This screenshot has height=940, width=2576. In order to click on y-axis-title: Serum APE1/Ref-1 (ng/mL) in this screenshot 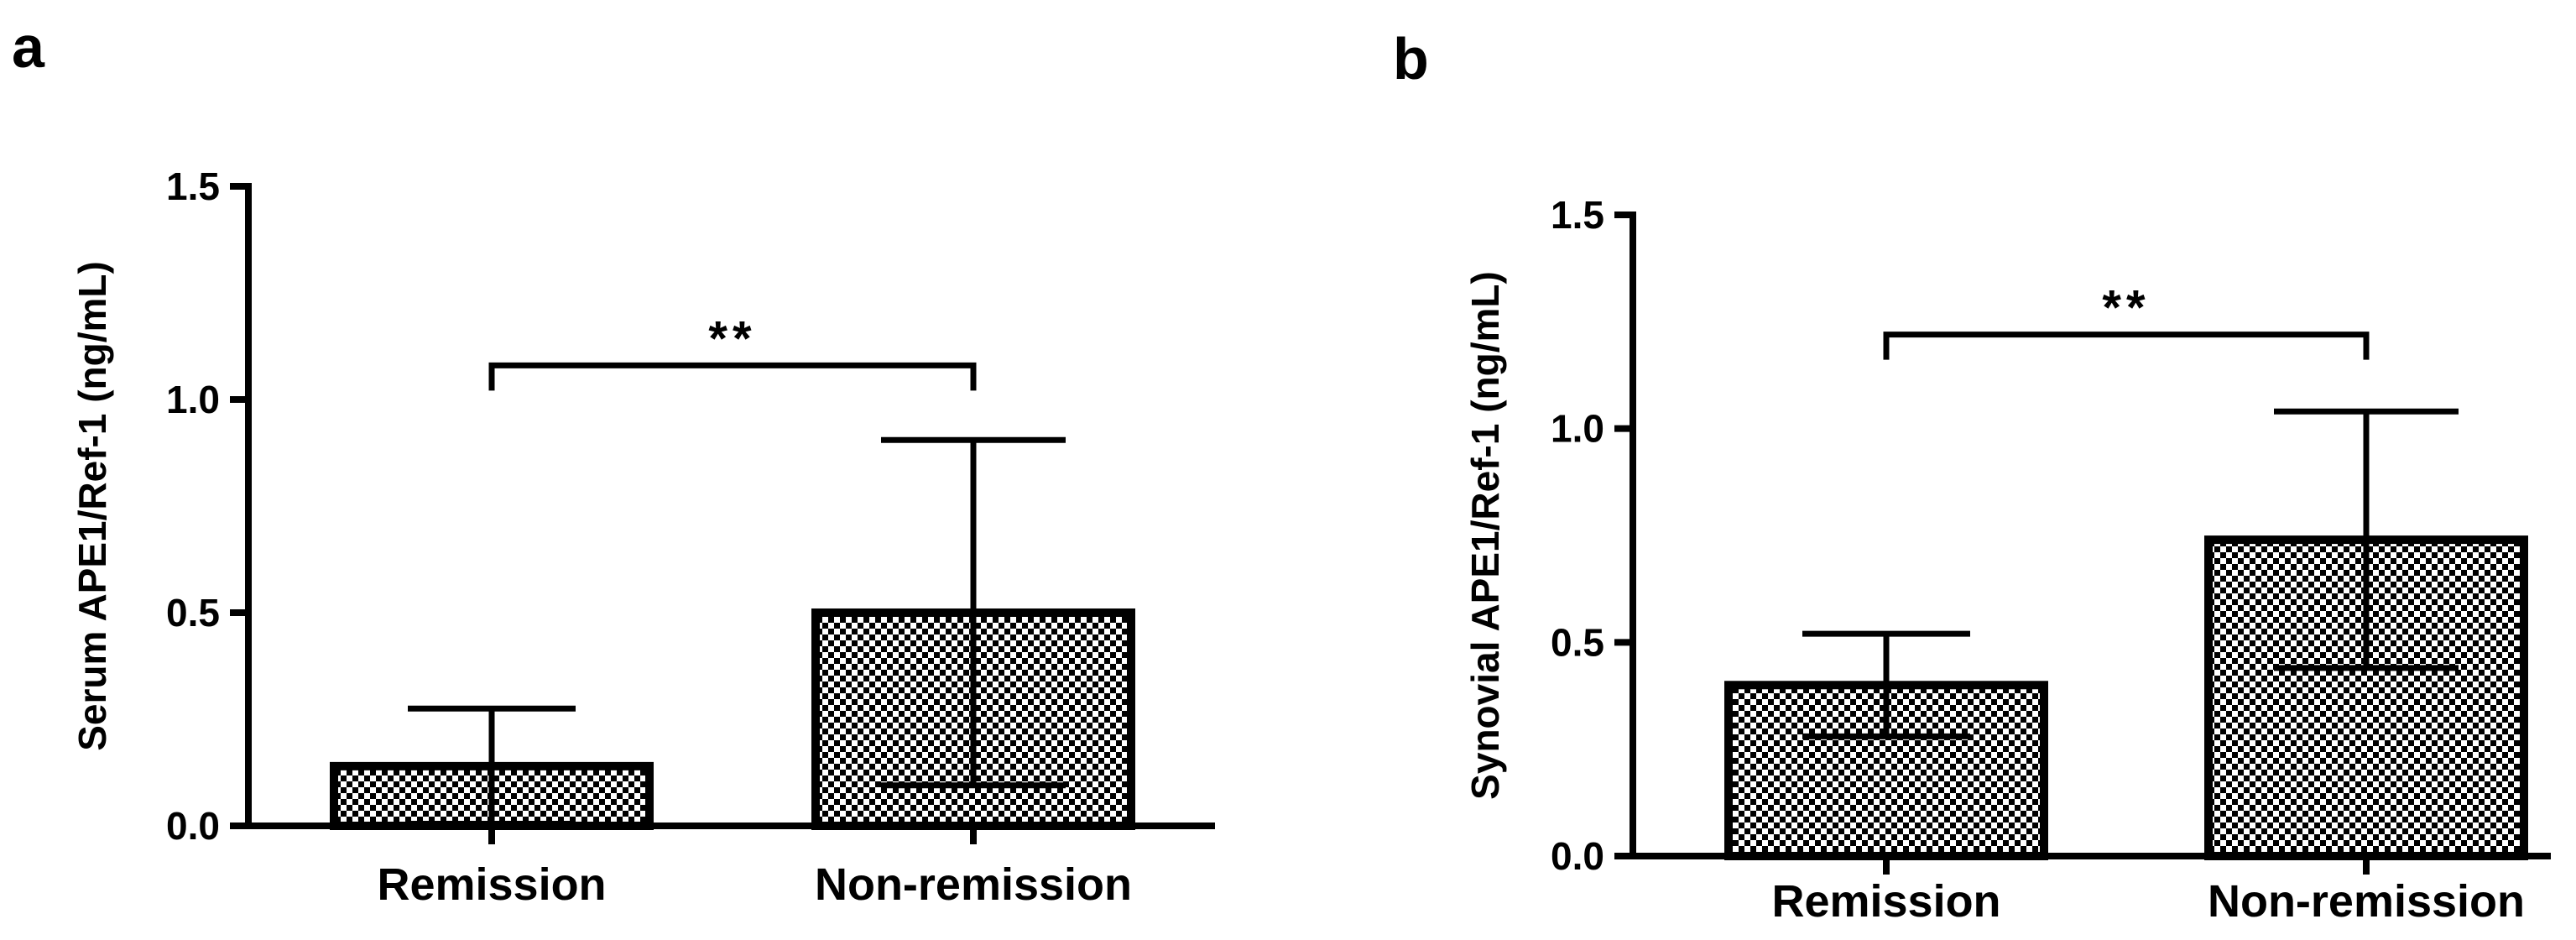, I will do `click(92, 506)`.